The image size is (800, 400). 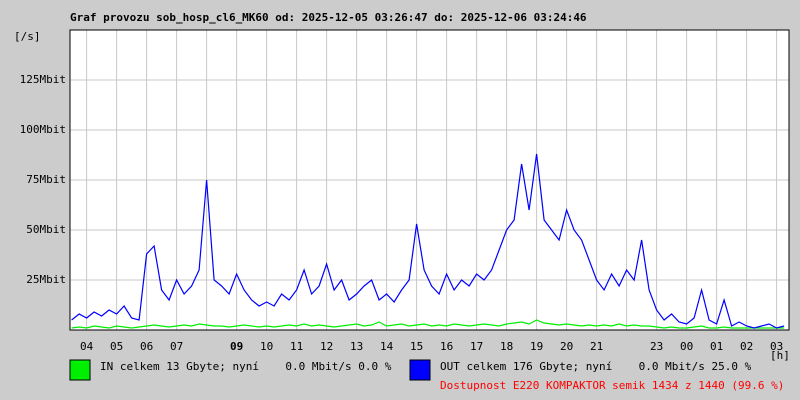 What do you see at coordinates (420, 370) in the screenshot?
I see `legend-swatch-out` at bounding box center [420, 370].